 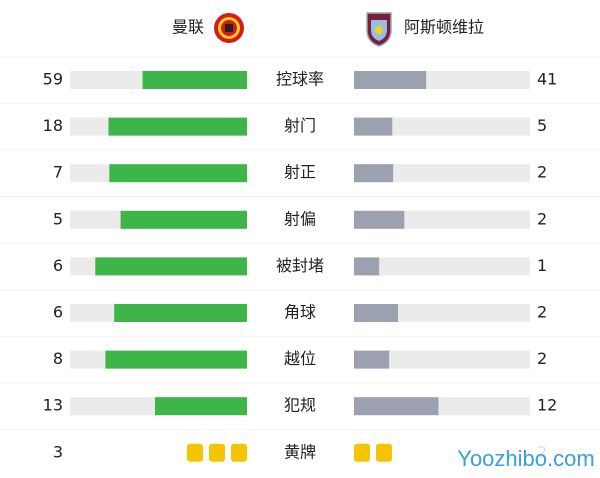 I want to click on home-crest, so click(x=229, y=28).